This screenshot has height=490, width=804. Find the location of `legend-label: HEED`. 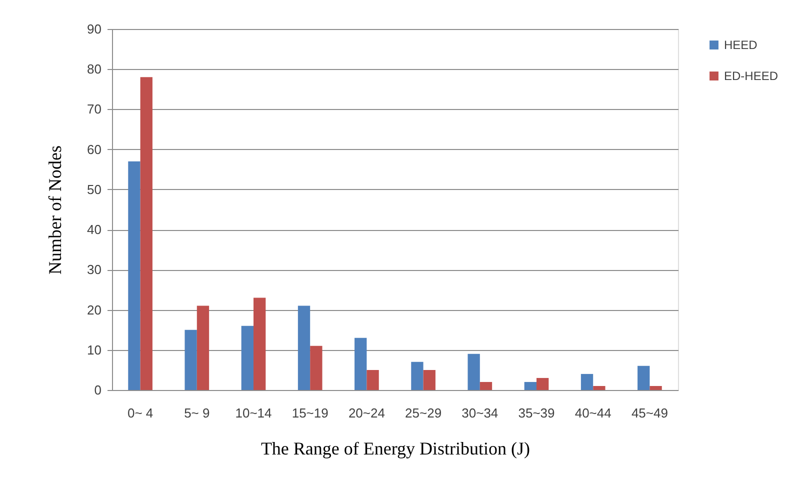

legend-label: HEED is located at coordinates (741, 45).